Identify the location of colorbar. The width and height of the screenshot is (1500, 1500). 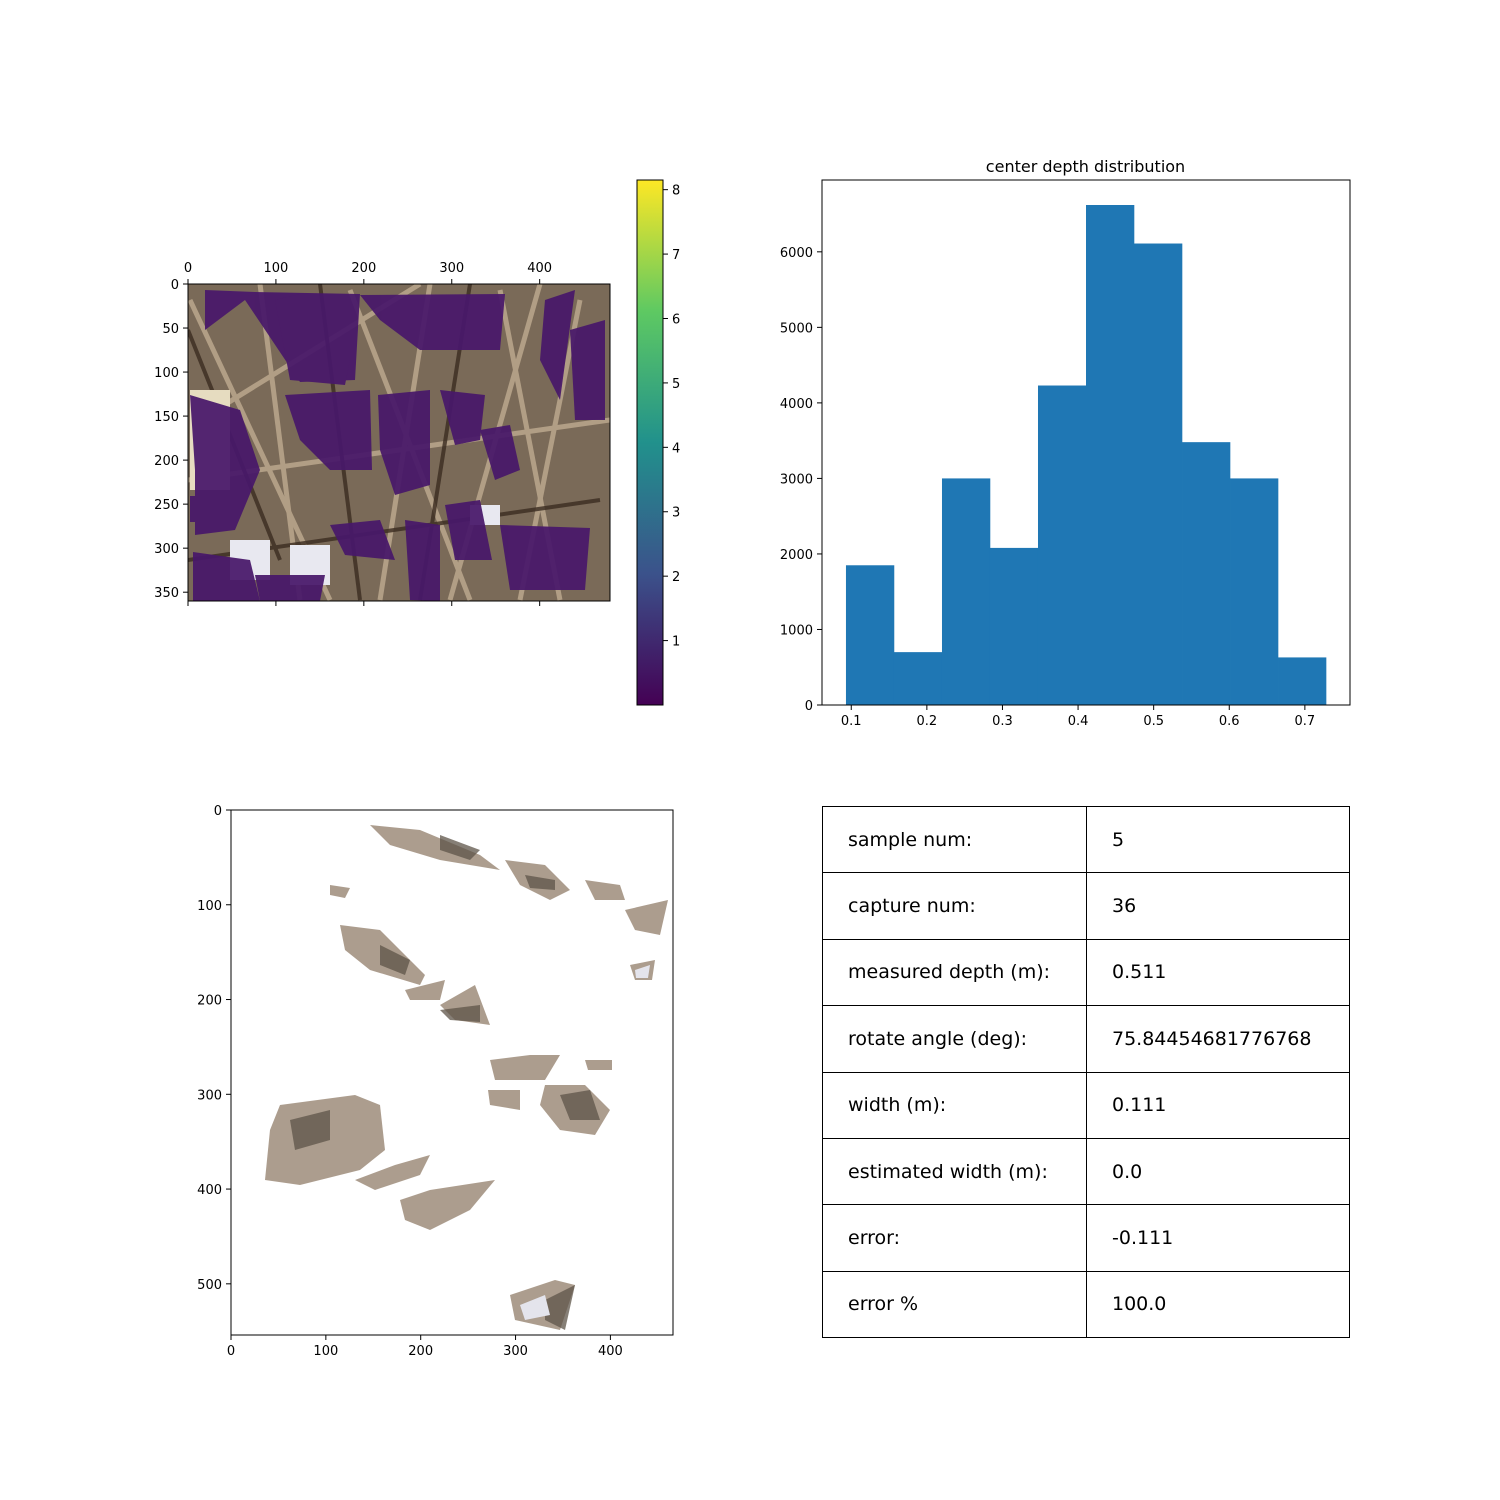
(650, 442).